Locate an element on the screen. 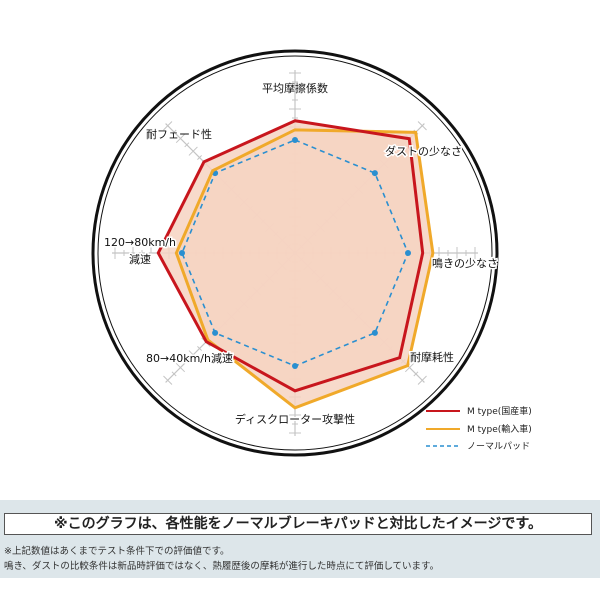 The height and width of the screenshot is (600, 600). axis-label-dust: ダストの少なさ is located at coordinates (423, 151).